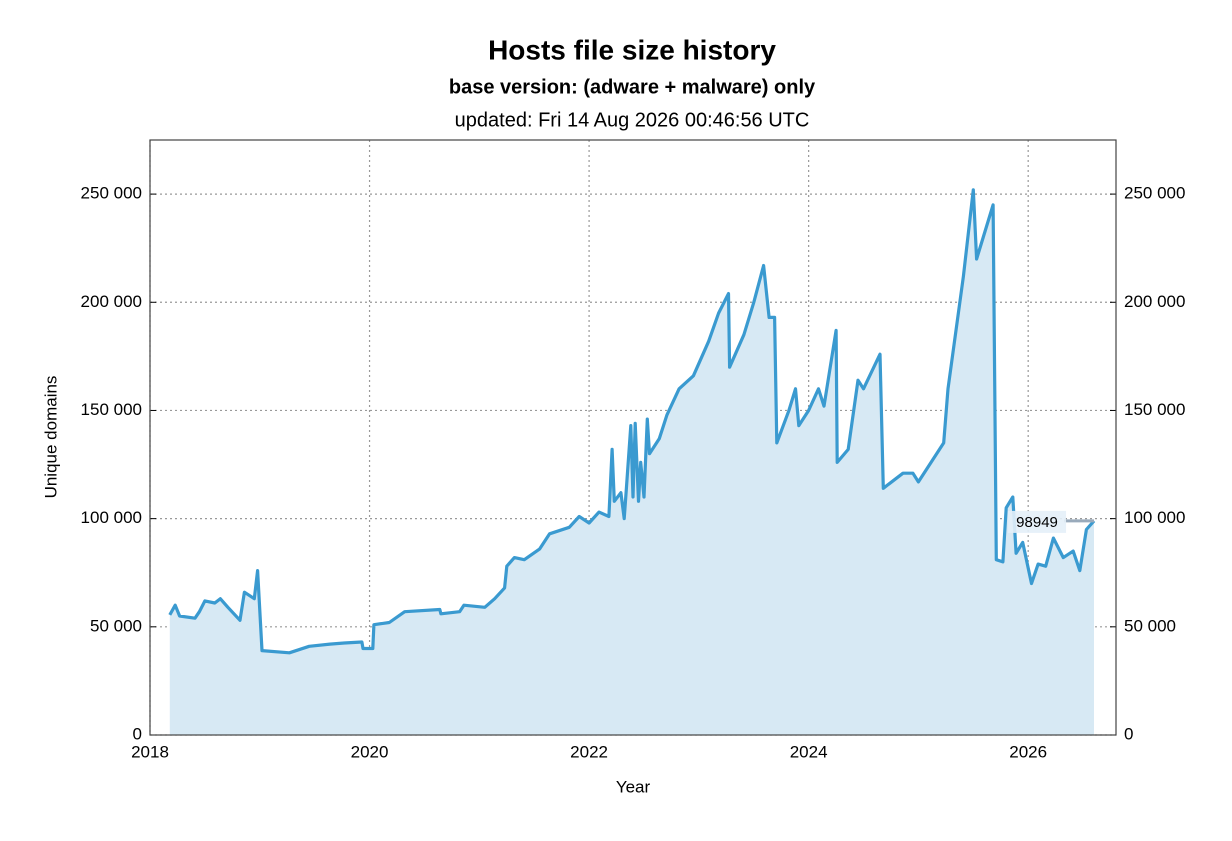 This screenshot has height=841, width=1232. What do you see at coordinates (370, 751) in the screenshot?
I see `x-tick-label: 2020` at bounding box center [370, 751].